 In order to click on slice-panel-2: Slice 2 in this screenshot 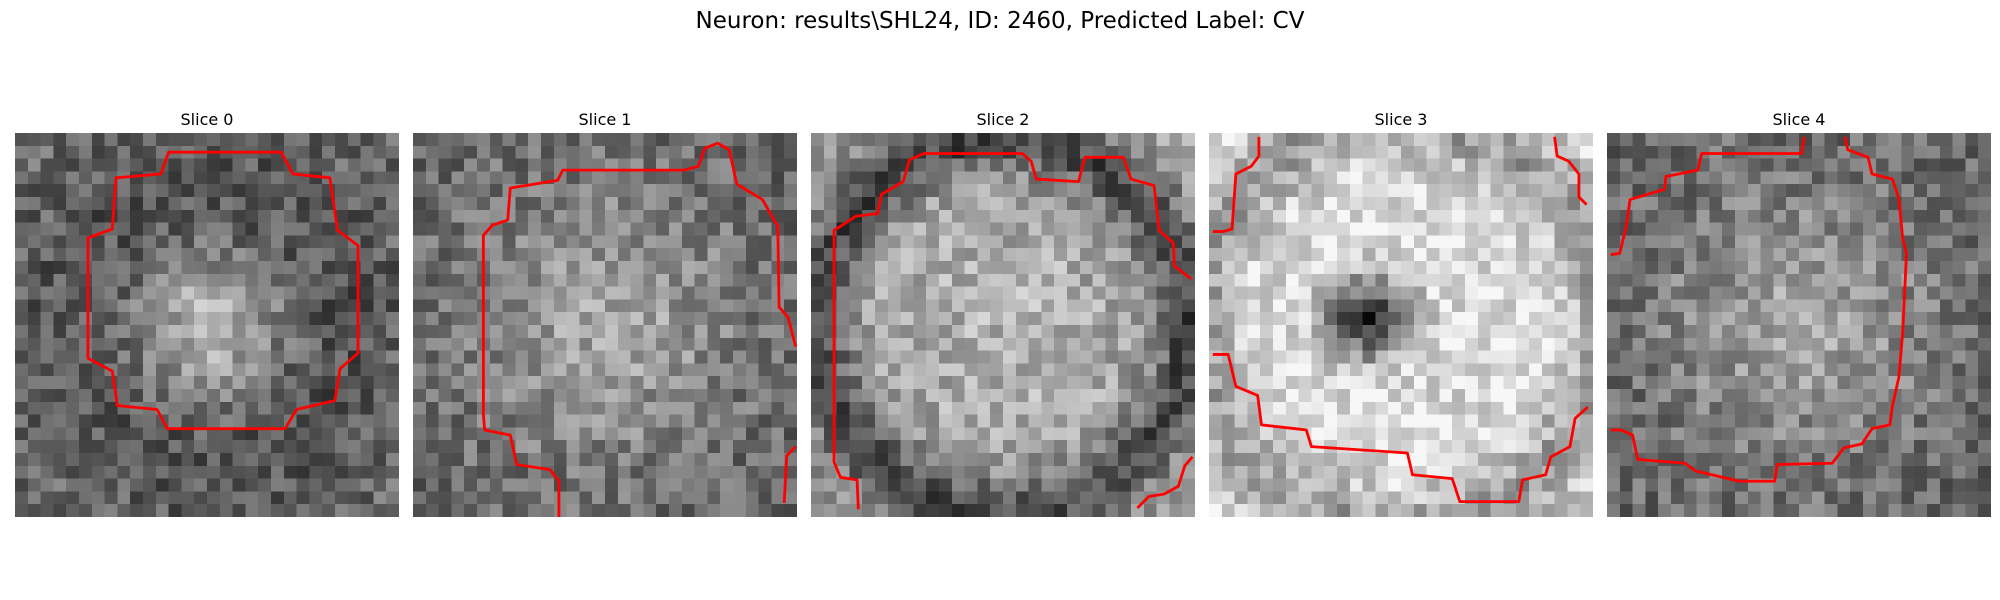, I will do `click(1003, 312)`.